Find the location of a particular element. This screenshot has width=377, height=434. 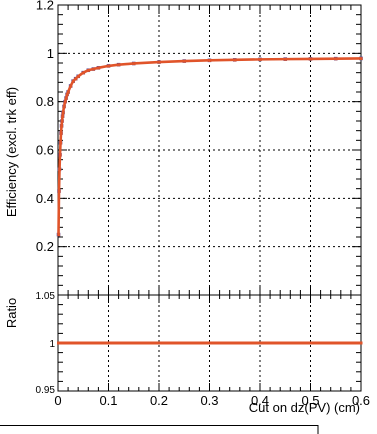

ratio-y-tick-label: 1 is located at coordinates (52, 344).